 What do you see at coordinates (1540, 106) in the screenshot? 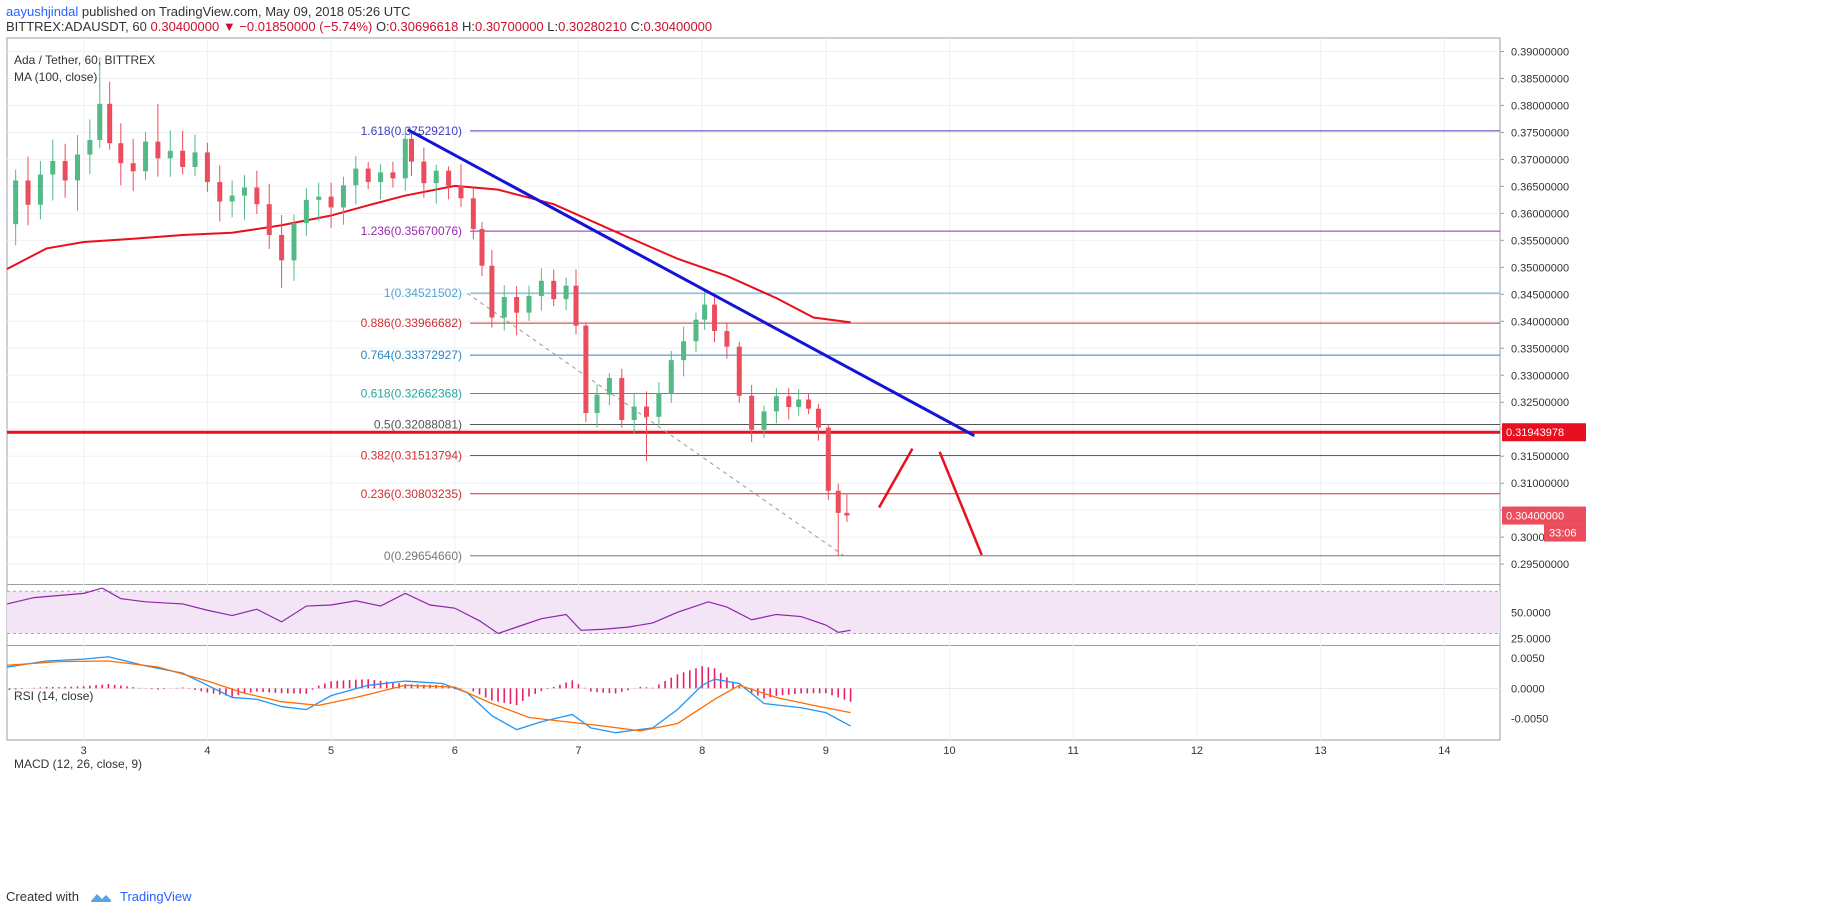
I see `y-tick-label: 0.38000000` at bounding box center [1540, 106].